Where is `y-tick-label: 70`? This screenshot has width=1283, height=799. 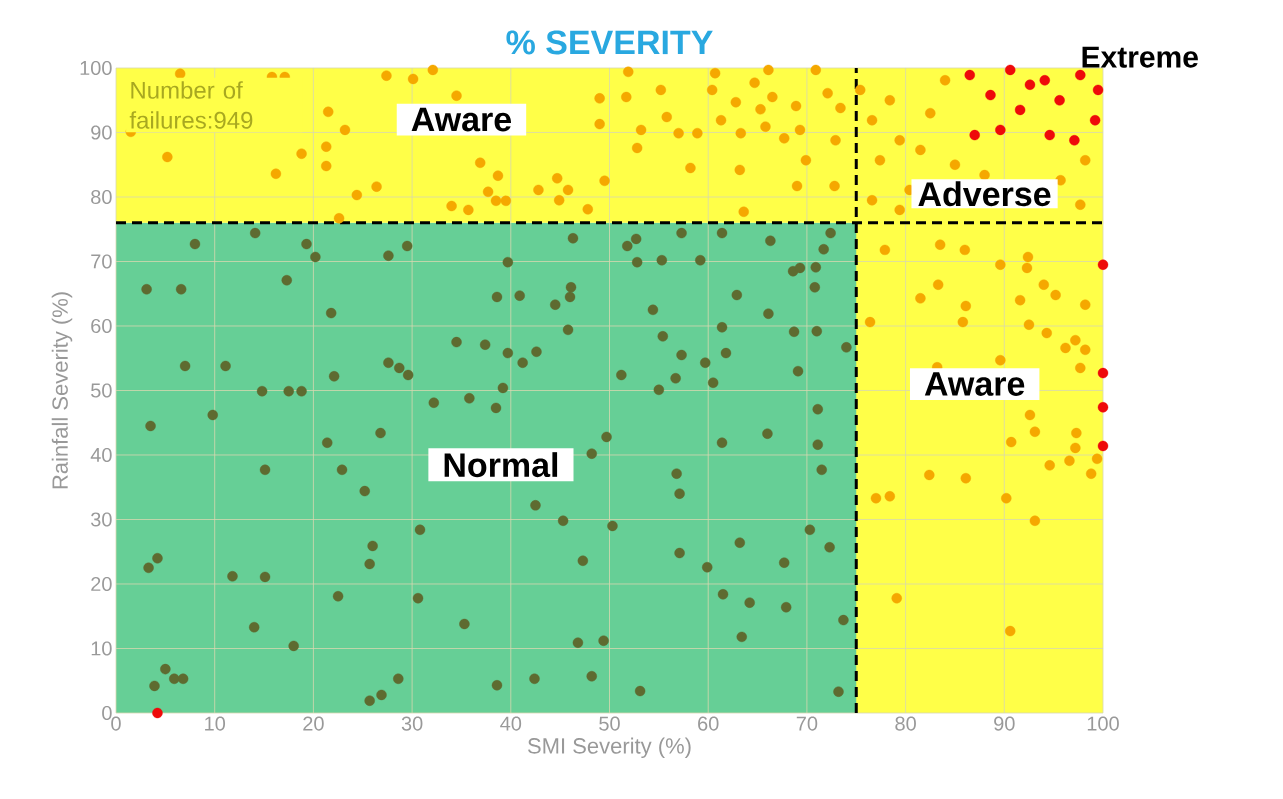 y-tick-label: 70 is located at coordinates (101, 261).